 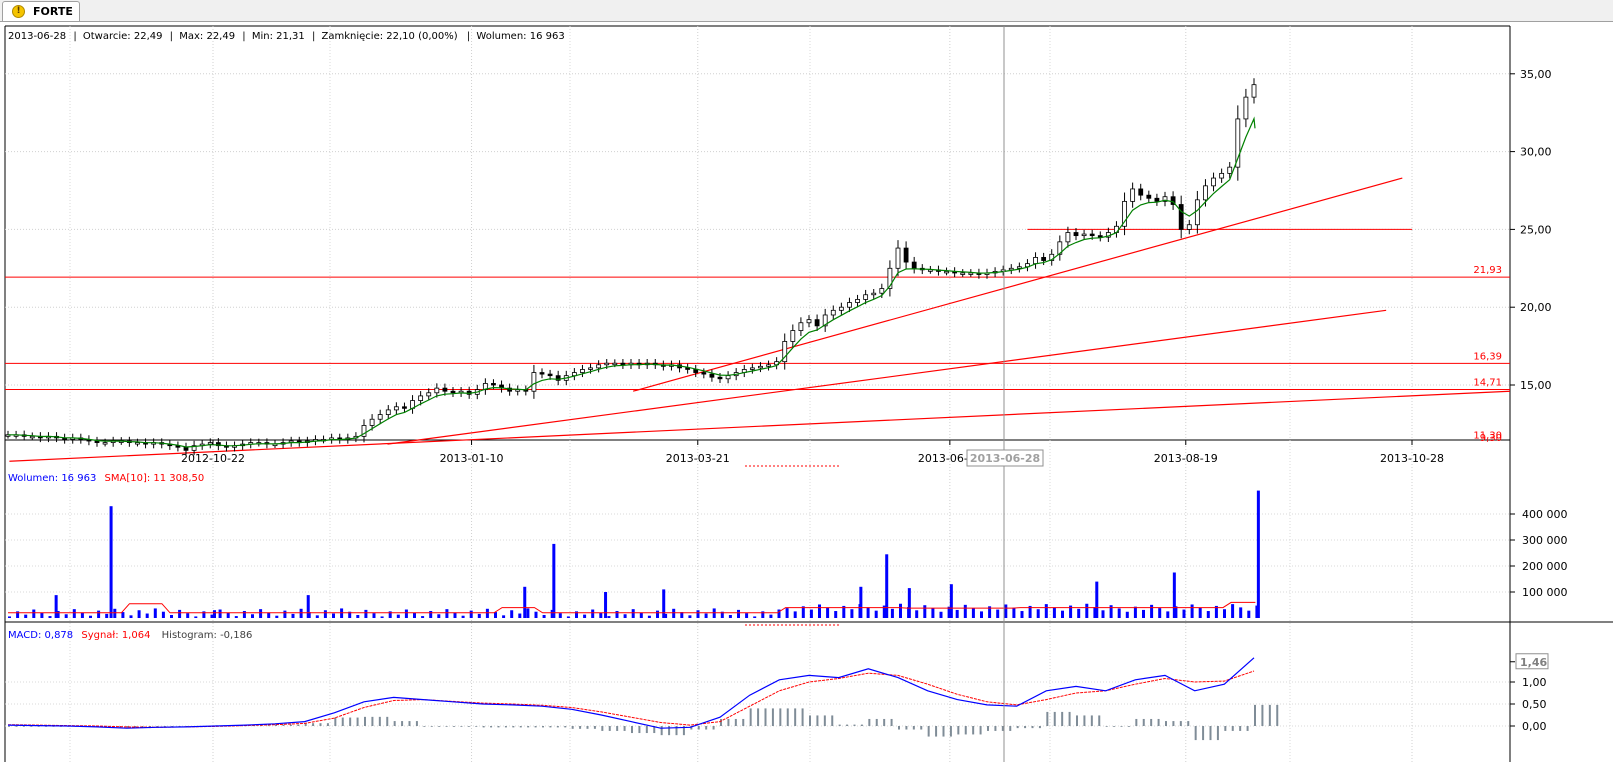 What do you see at coordinates (207, 36) in the screenshot?
I see `info-max: Max: 22,49` at bounding box center [207, 36].